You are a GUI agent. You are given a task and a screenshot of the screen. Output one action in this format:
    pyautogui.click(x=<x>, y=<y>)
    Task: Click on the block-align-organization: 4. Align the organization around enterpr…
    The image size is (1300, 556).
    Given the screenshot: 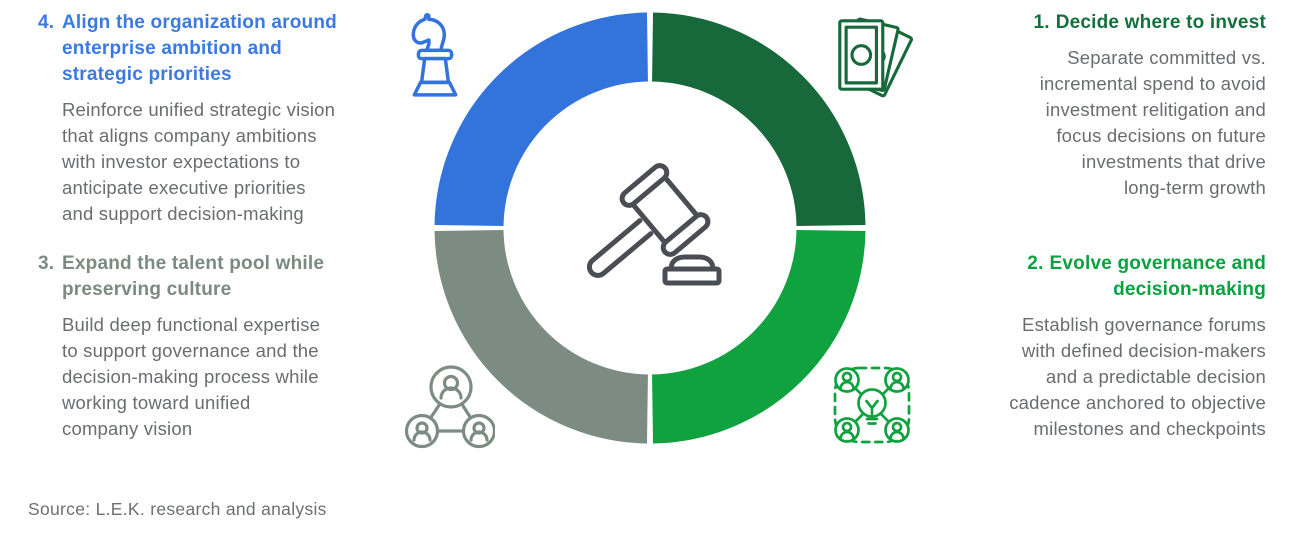 What is the action you would take?
    pyautogui.click(x=228, y=118)
    